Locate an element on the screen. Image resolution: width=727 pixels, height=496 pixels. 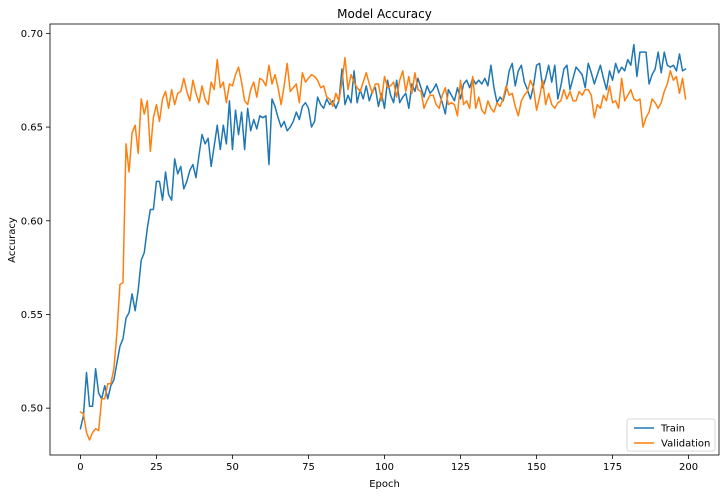
legend-label-validation: Validation is located at coordinates (685, 444).